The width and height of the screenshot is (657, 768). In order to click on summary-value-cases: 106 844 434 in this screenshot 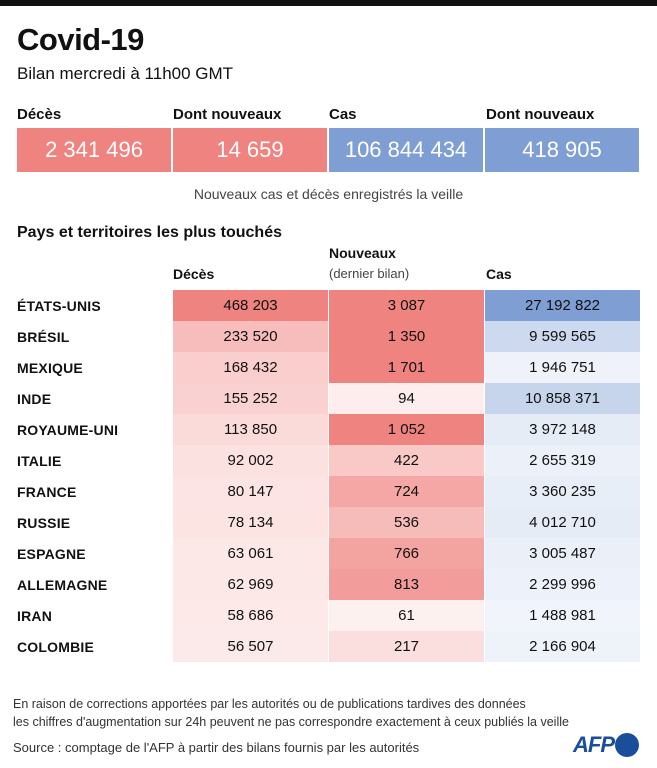, I will do `click(406, 150)`.